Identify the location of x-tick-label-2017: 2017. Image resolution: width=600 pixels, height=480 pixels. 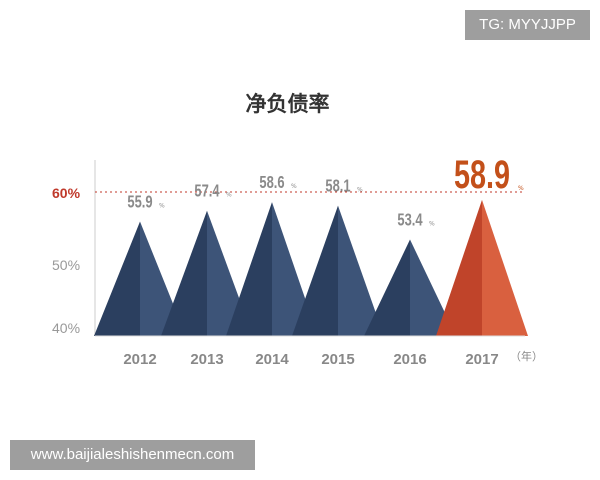
(481, 359).